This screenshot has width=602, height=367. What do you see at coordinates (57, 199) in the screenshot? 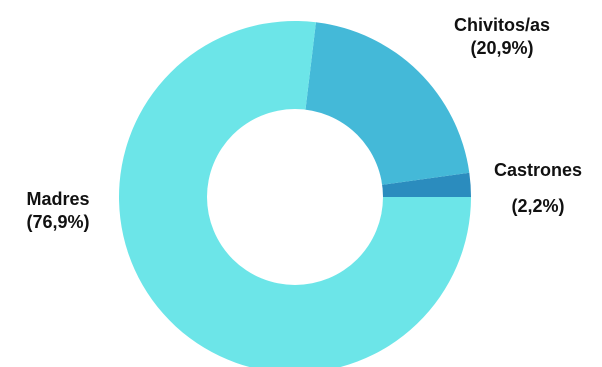
I see `slice-label-madres: Madres` at bounding box center [57, 199].